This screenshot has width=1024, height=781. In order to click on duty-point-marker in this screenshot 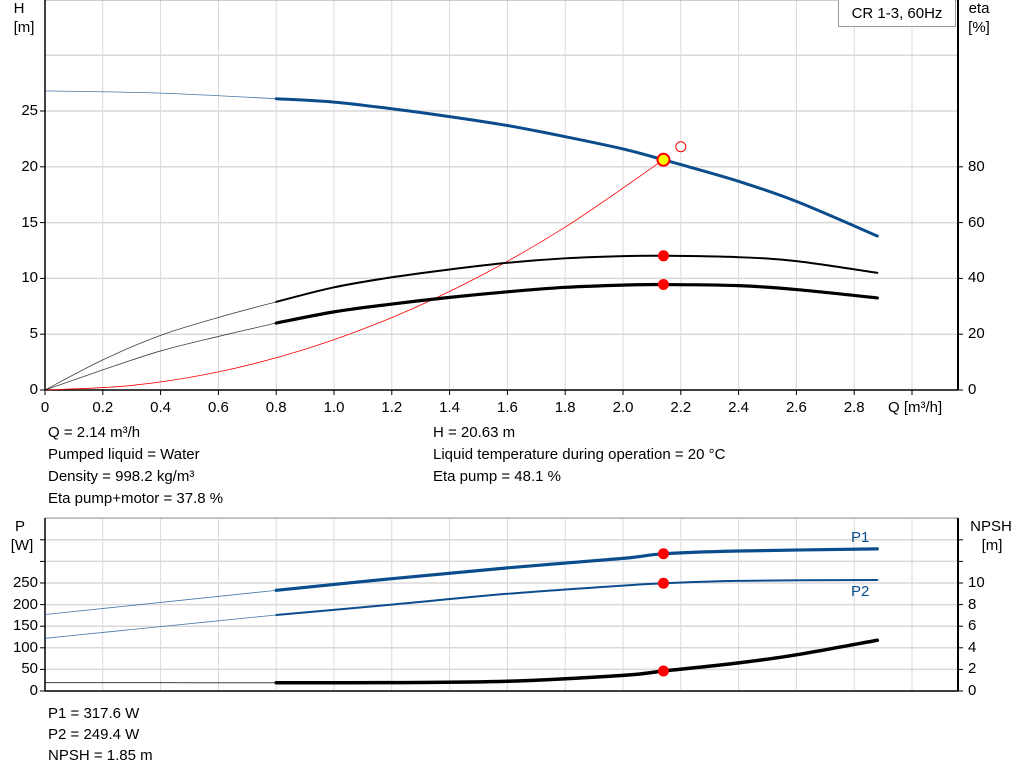, I will do `click(663, 159)`.